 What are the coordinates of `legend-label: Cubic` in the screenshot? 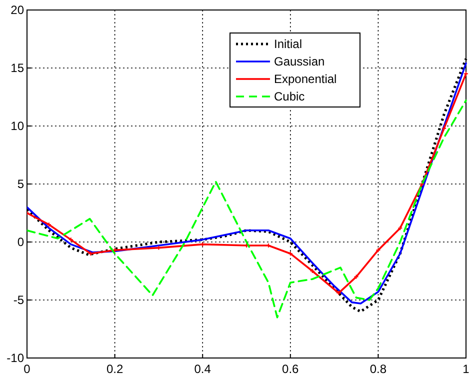 It's located at (289, 97).